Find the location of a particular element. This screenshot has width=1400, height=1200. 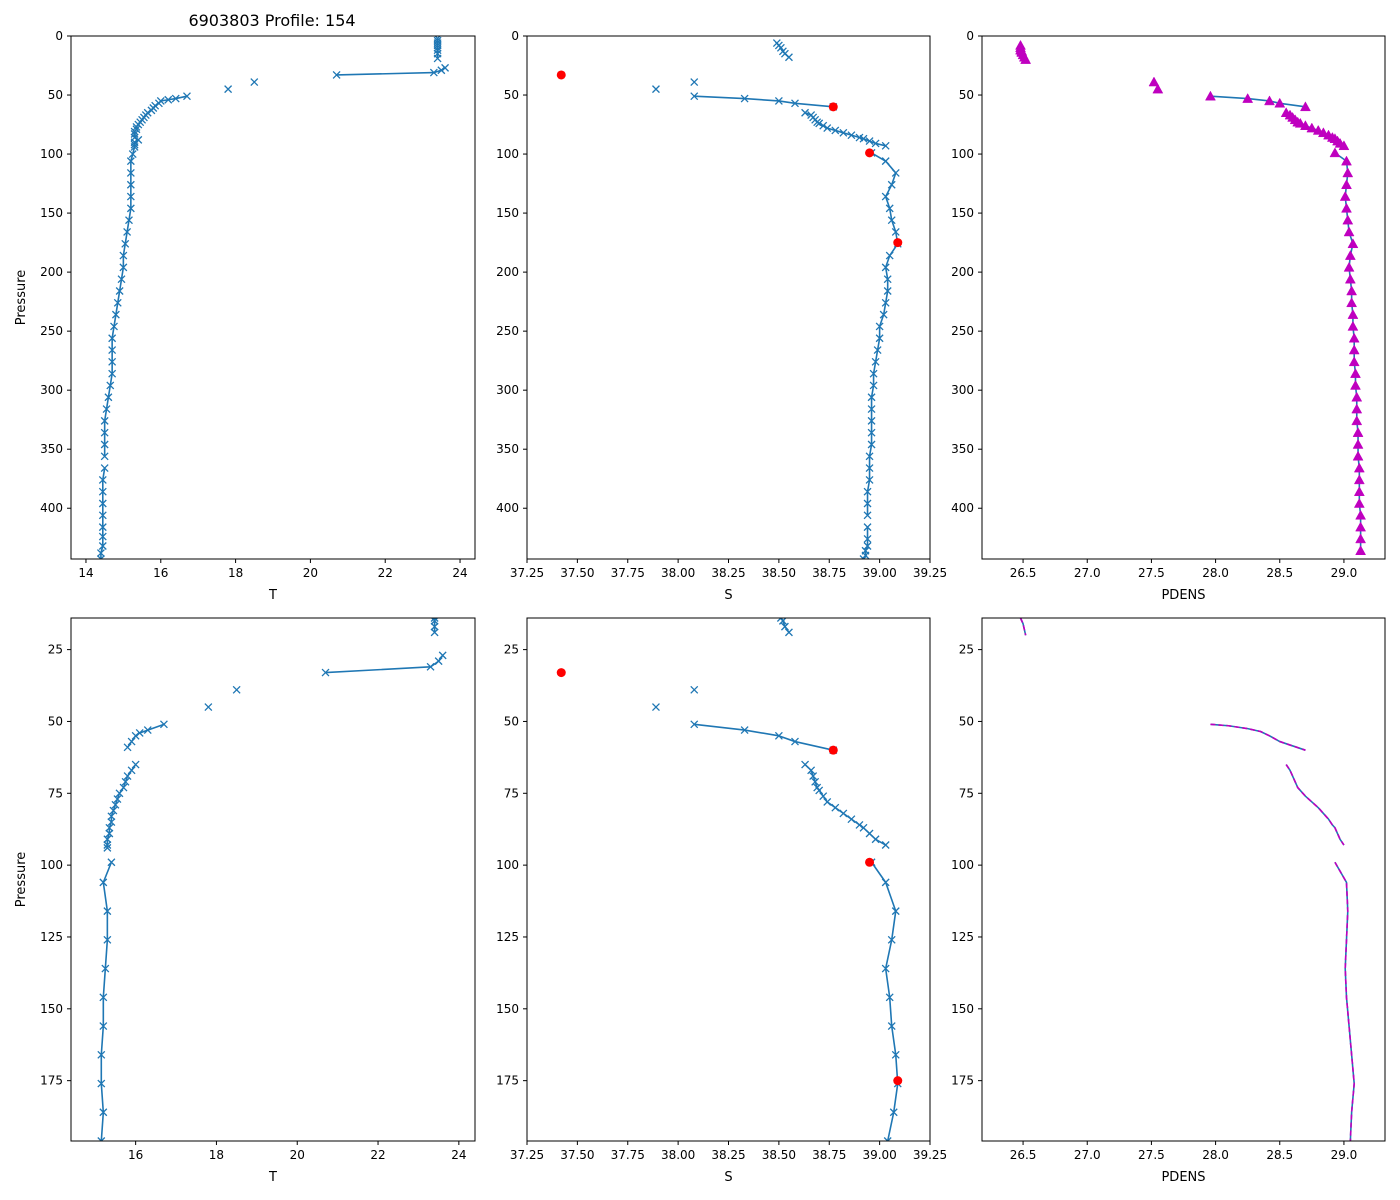

x-axis-label: T is located at coordinates (272, 595).